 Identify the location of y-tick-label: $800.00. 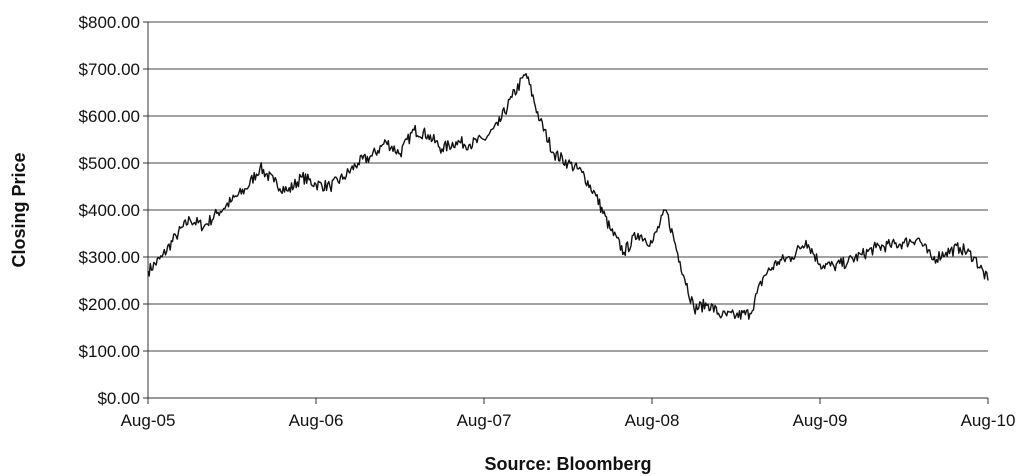
(109, 22).